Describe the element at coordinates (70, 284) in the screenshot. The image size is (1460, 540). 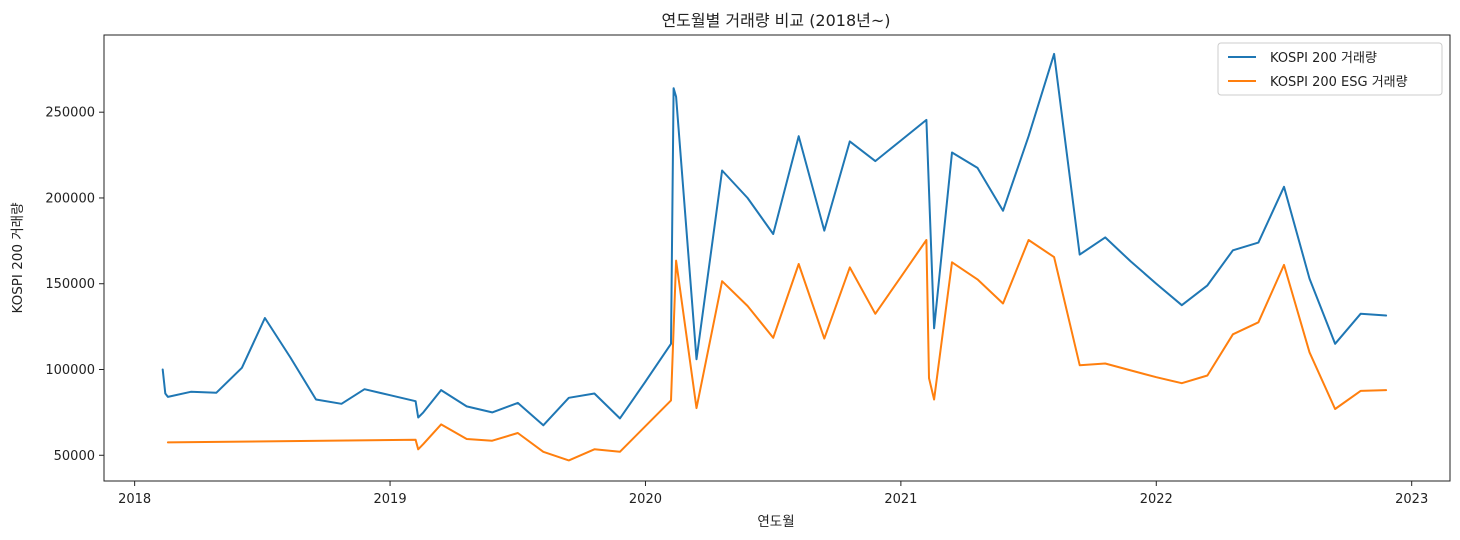
I see `y-tick-label: 150000` at that location.